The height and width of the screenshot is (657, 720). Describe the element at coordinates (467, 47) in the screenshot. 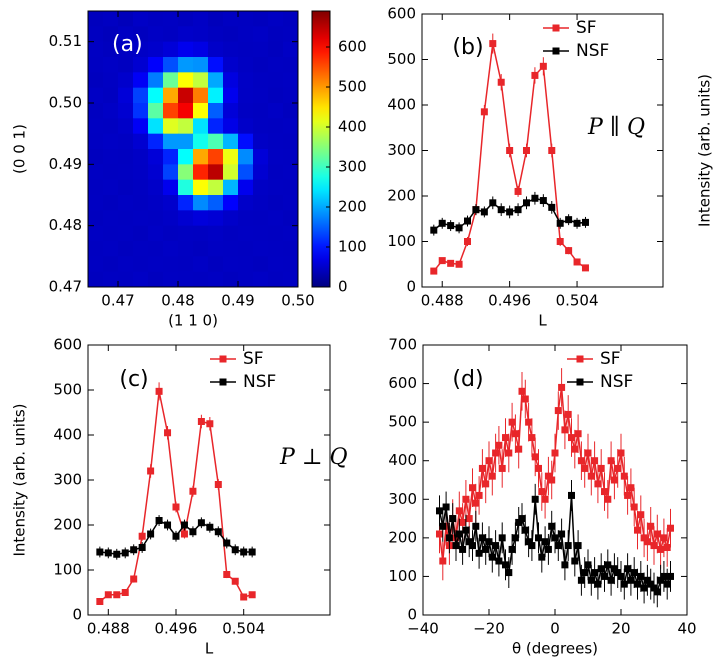

I see `panel-label: (b)` at that location.